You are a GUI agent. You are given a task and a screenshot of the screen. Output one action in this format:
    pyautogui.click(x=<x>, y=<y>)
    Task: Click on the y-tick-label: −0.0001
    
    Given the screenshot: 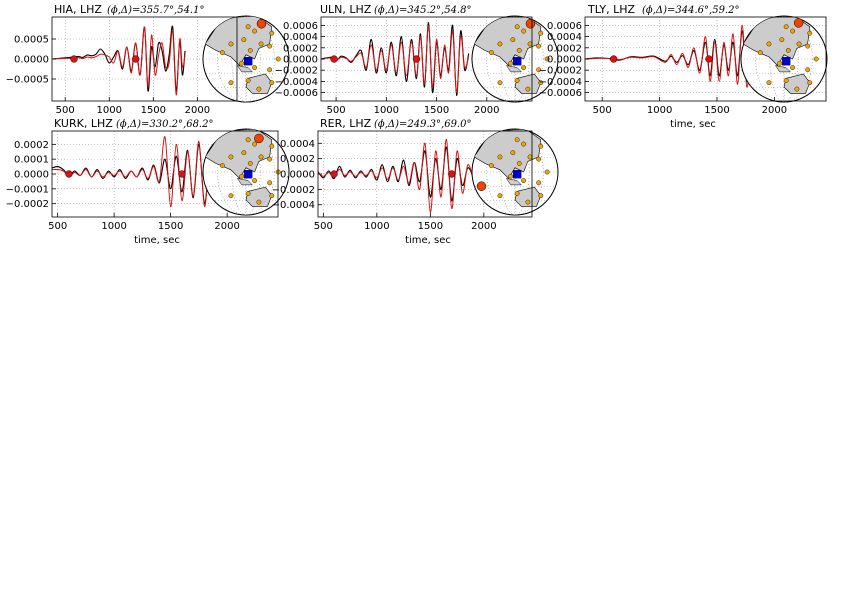 What is the action you would take?
    pyautogui.click(x=27, y=189)
    